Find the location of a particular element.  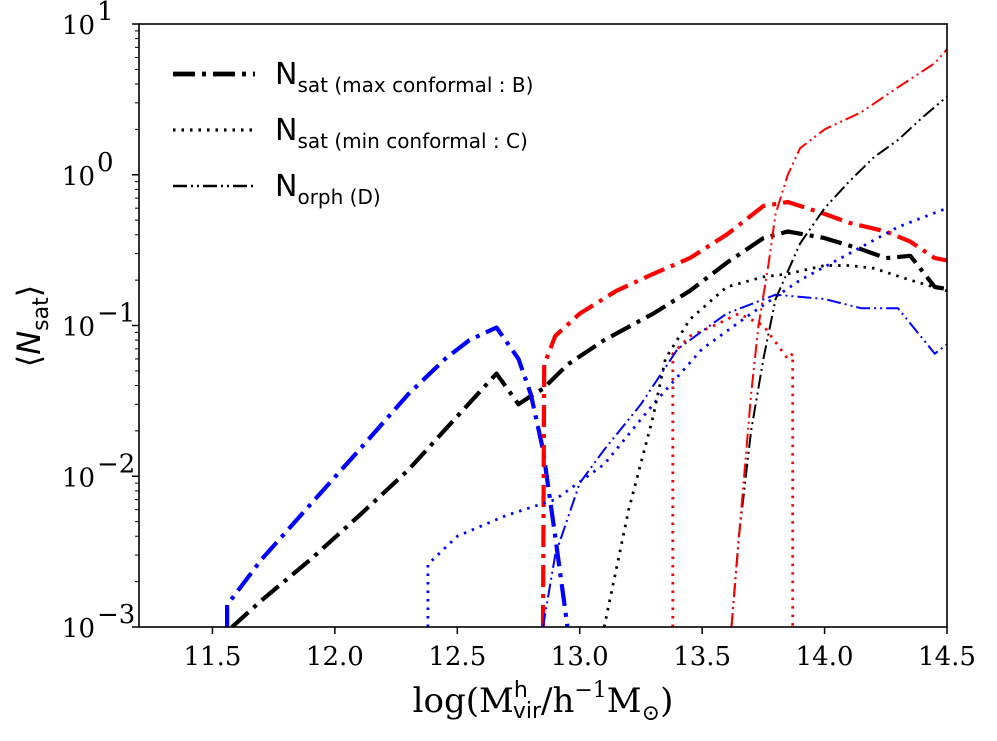

x-axis-label-unit: M is located at coordinates (624, 701).